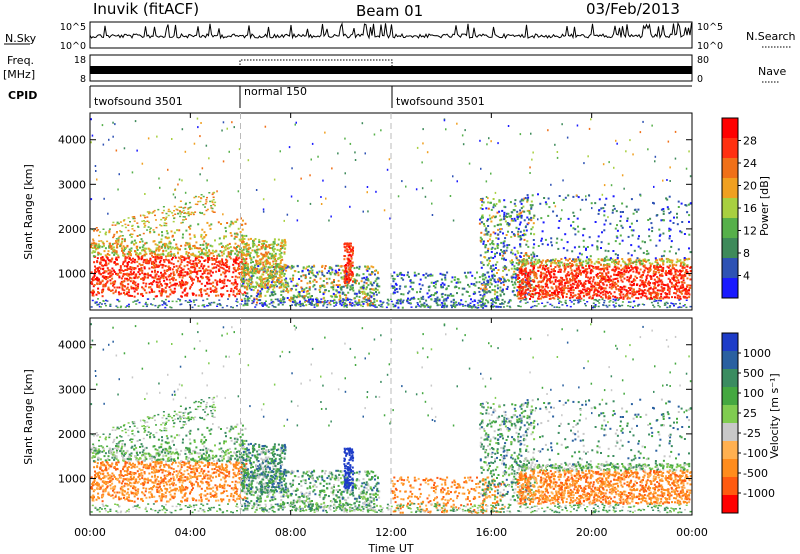 The height and width of the screenshot is (554, 800). Describe the element at coordinates (764, 206) in the screenshot. I see `power-colorbar-label: Power [dB]` at that location.